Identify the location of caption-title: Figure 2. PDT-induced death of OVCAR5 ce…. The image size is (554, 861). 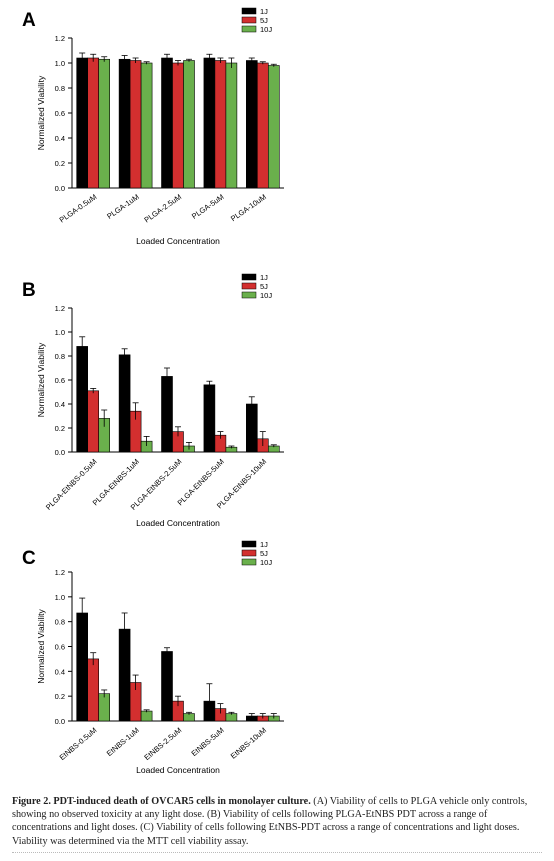
(161, 801).